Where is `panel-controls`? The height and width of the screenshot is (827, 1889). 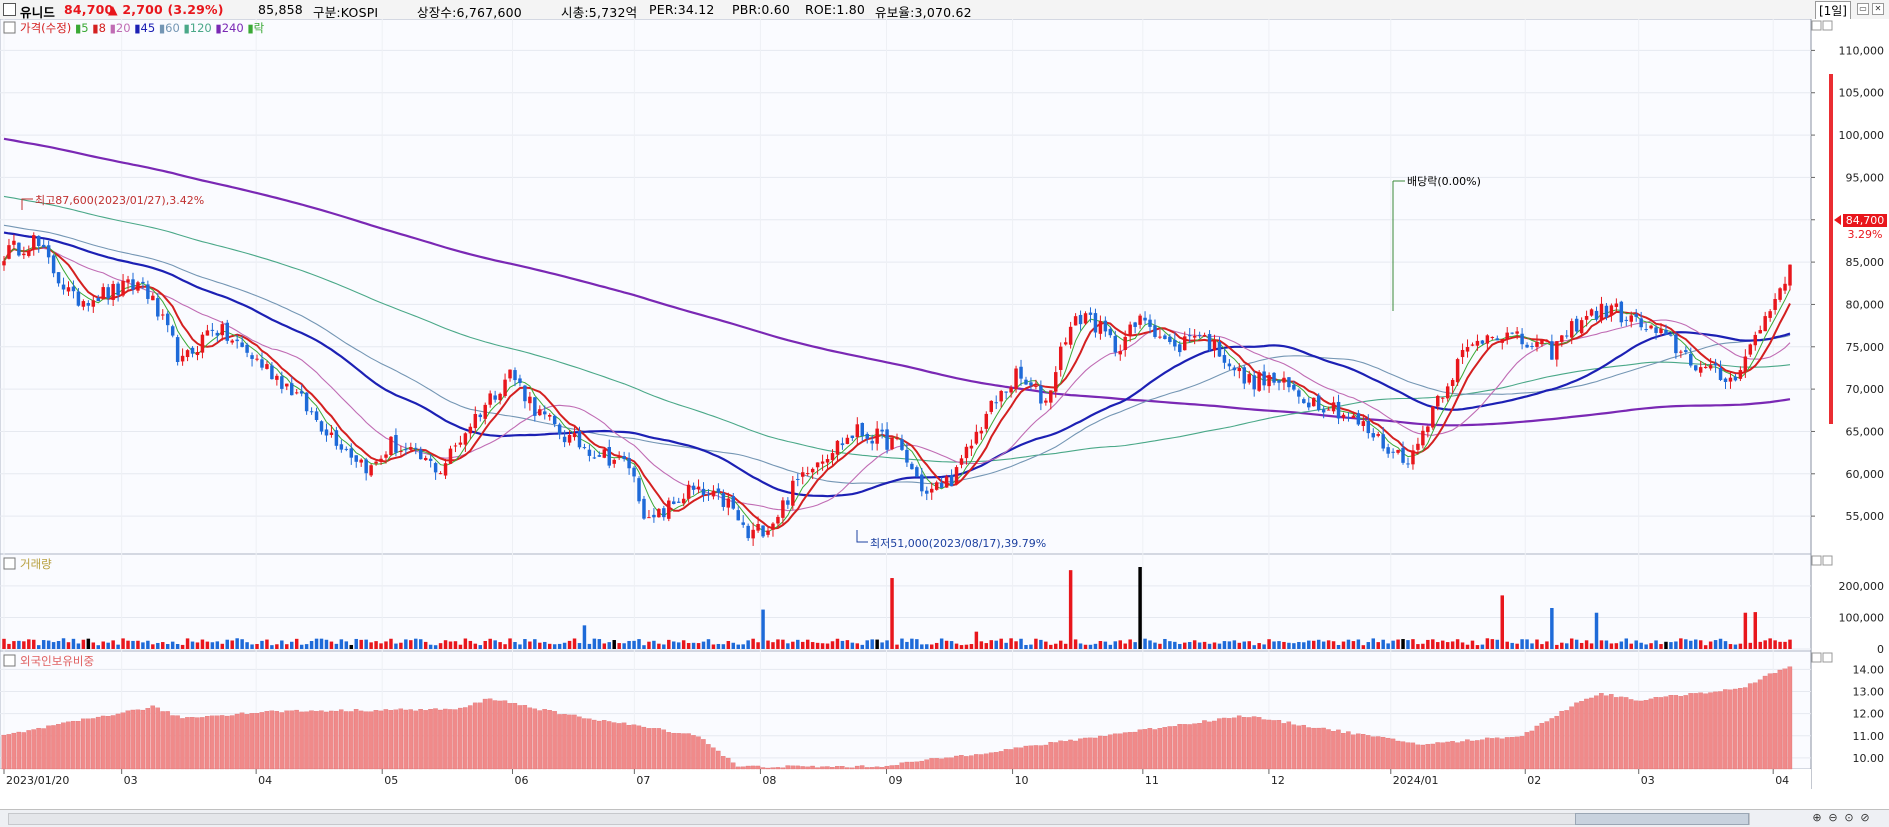 panel-controls is located at coordinates (1822, 341).